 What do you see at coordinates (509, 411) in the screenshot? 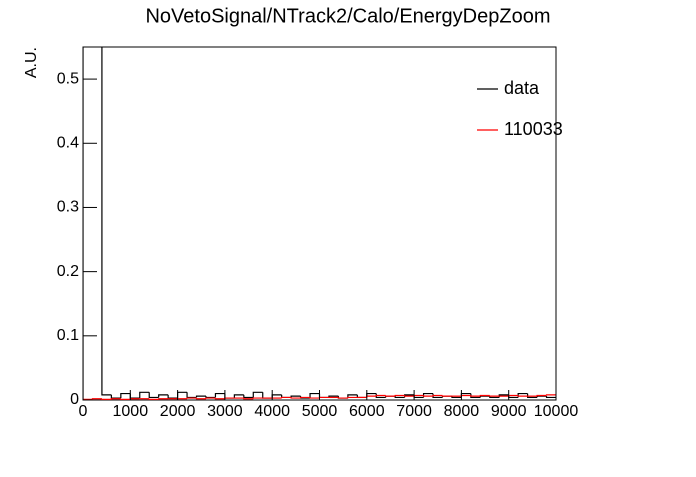
I see `x-tick-label: 9000` at bounding box center [509, 411].